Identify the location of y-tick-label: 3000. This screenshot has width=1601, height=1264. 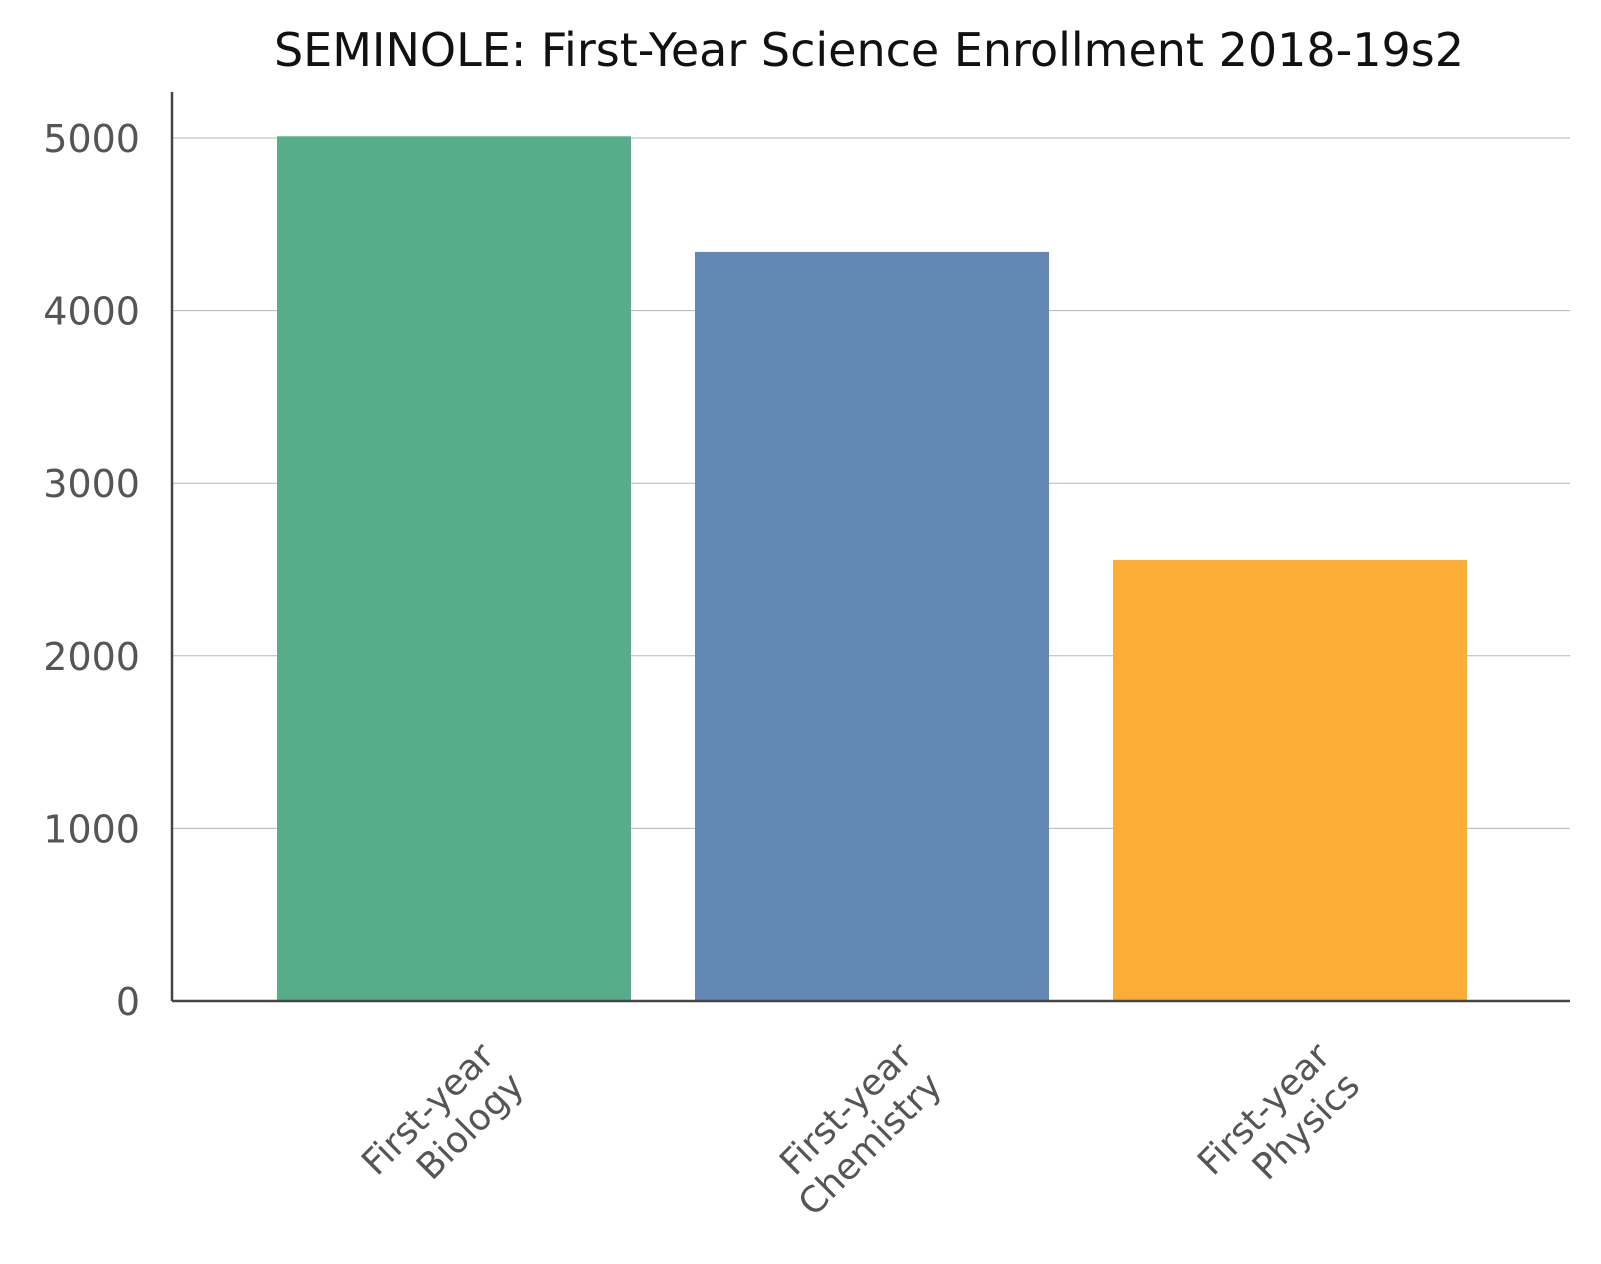
(91, 484).